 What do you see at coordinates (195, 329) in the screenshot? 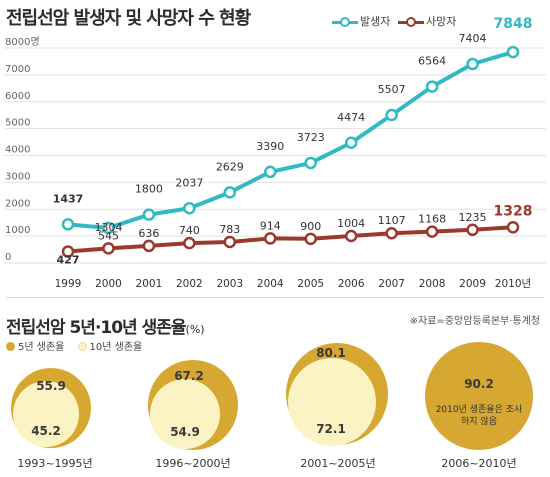
I see `survival-unit: (%)` at bounding box center [195, 329].